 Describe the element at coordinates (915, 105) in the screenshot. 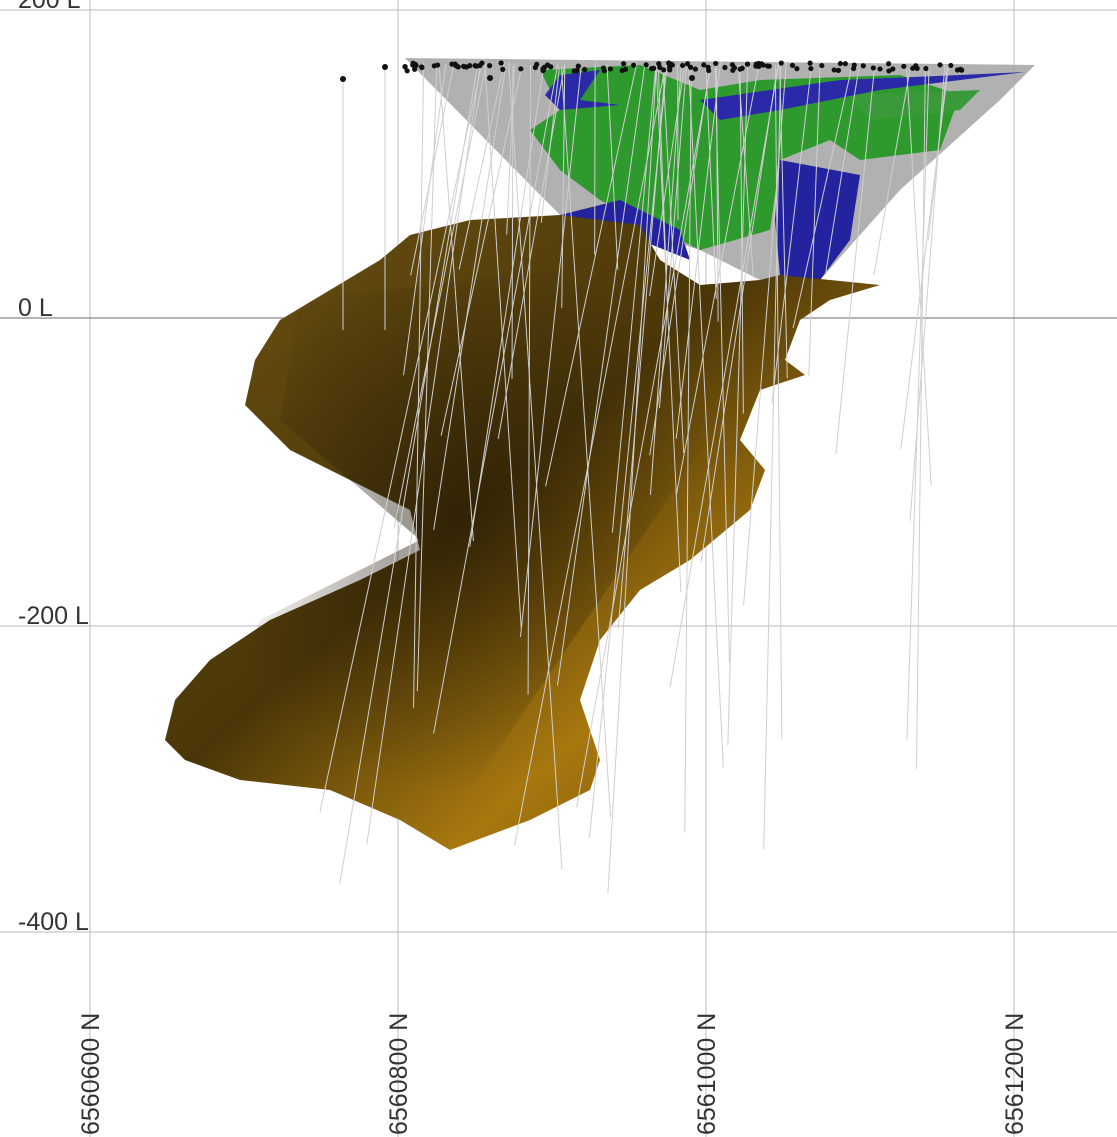

I see `green-unit` at that location.